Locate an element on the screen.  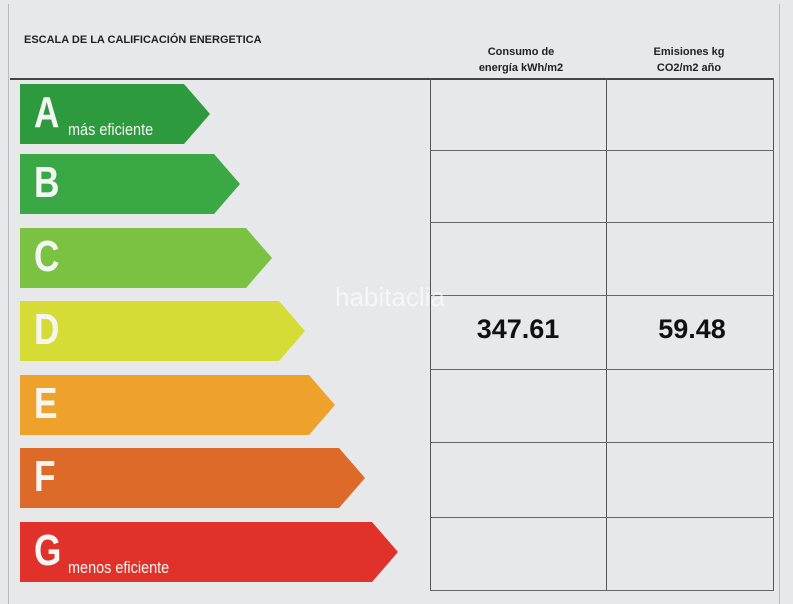
page-title: ESCALA DE LA CALIFICACIÓN ENERGETICA is located at coordinates (143, 40).